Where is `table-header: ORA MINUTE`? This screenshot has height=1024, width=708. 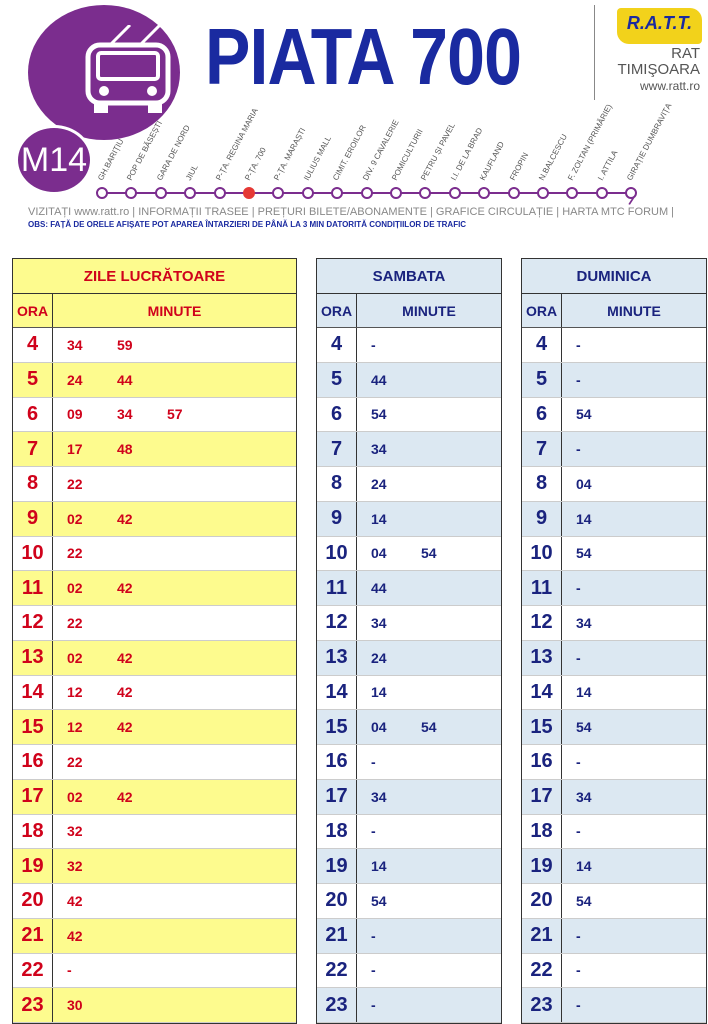
table-header: ORA MINUTE is located at coordinates (409, 311).